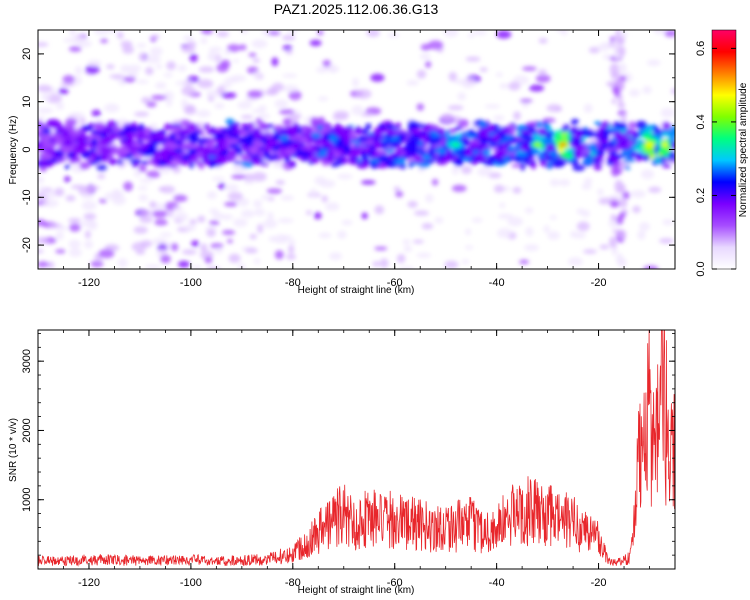  I want to click on spectrogram-x-tick-label: -100, so click(191, 283).